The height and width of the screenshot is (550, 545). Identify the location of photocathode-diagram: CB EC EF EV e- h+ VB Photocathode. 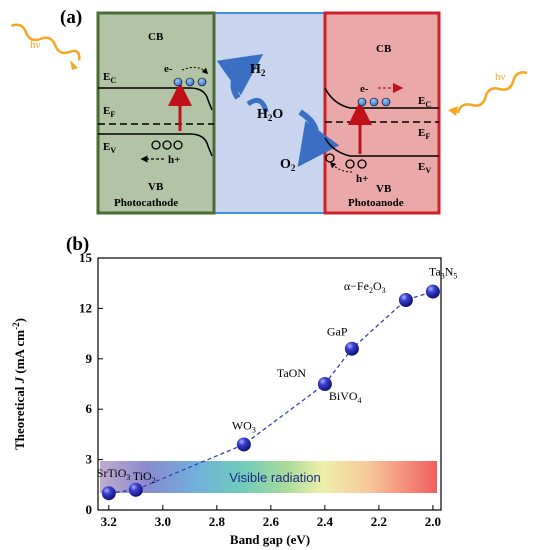
(156, 120).